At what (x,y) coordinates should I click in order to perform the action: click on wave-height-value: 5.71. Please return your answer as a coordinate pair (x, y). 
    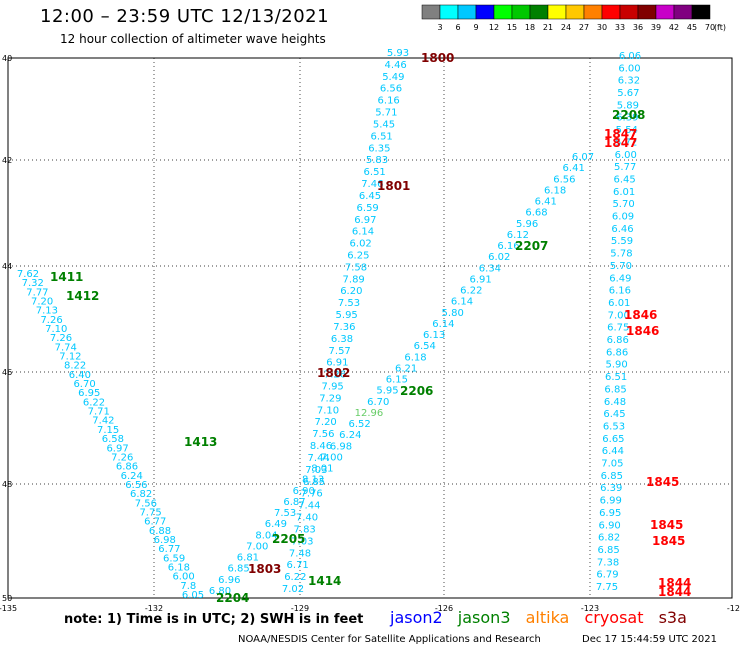
    Looking at the image, I should click on (386, 113).